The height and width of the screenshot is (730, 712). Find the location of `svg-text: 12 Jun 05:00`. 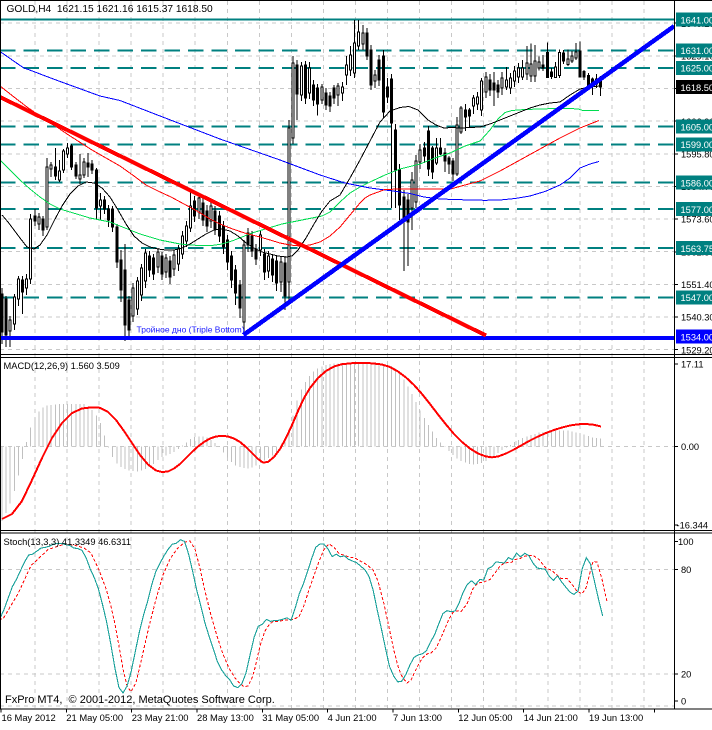

svg-text: 12 Jun 05:00 is located at coordinates (485, 717).